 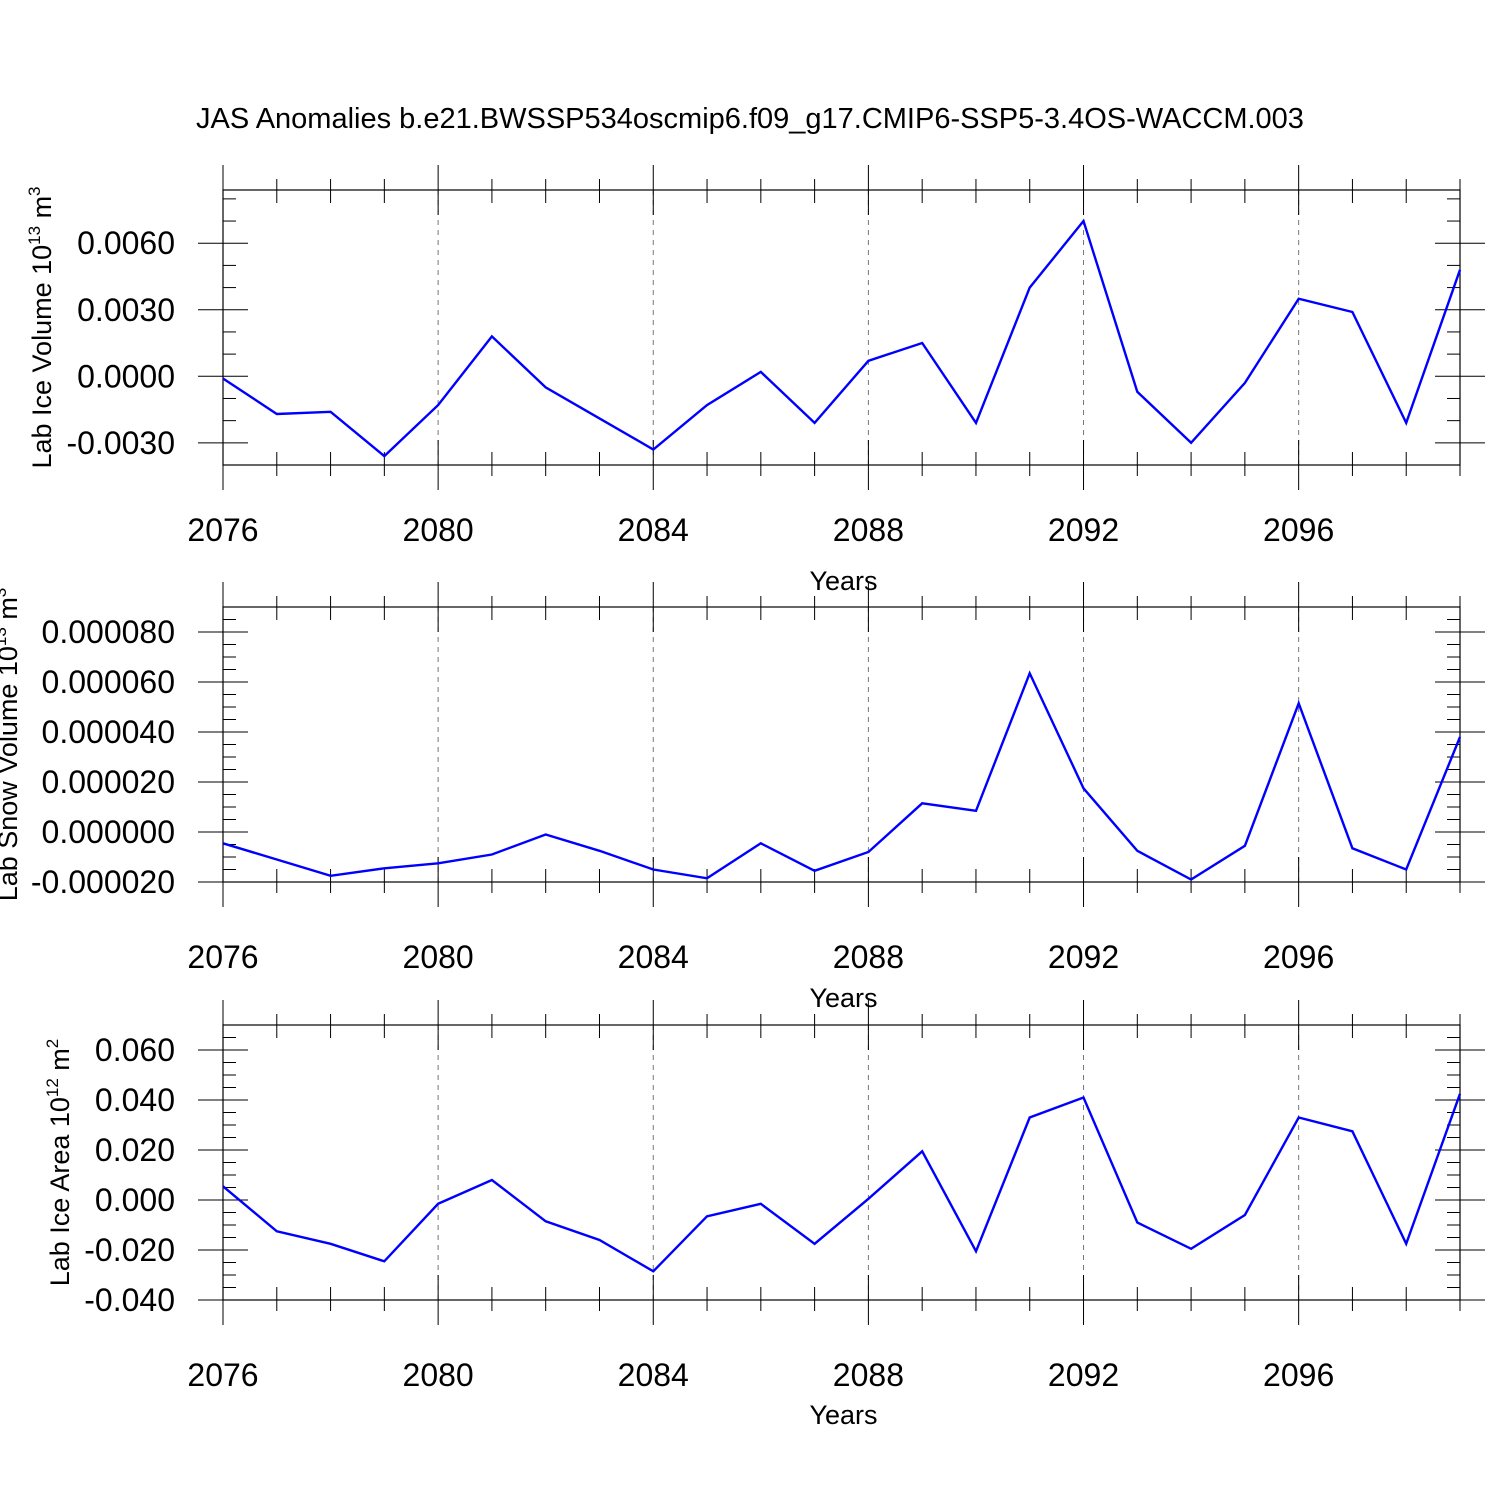 I want to click on y-tick-label: 0.0030, so click(x=126, y=310).